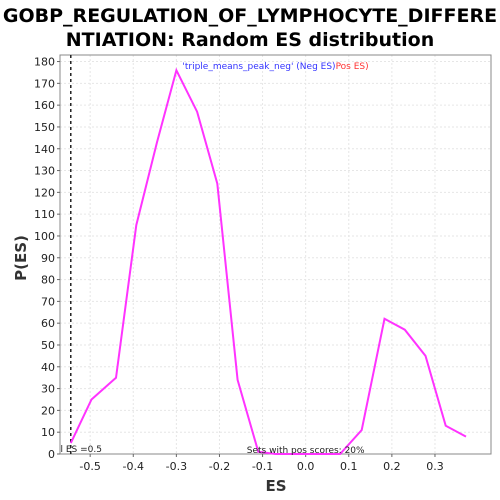 This screenshot has height=500, width=500. What do you see at coordinates (44, 192) in the screenshot?
I see `y-tick-label: 120` at bounding box center [44, 192].